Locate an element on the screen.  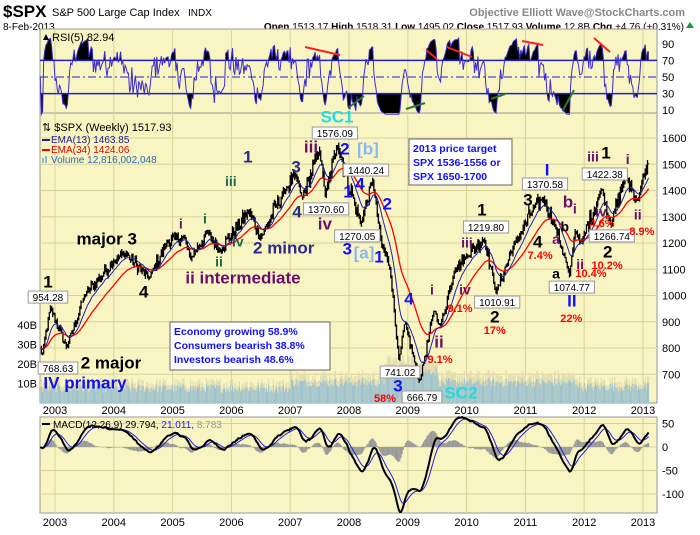
wave-label: a is located at coordinates (556, 274).